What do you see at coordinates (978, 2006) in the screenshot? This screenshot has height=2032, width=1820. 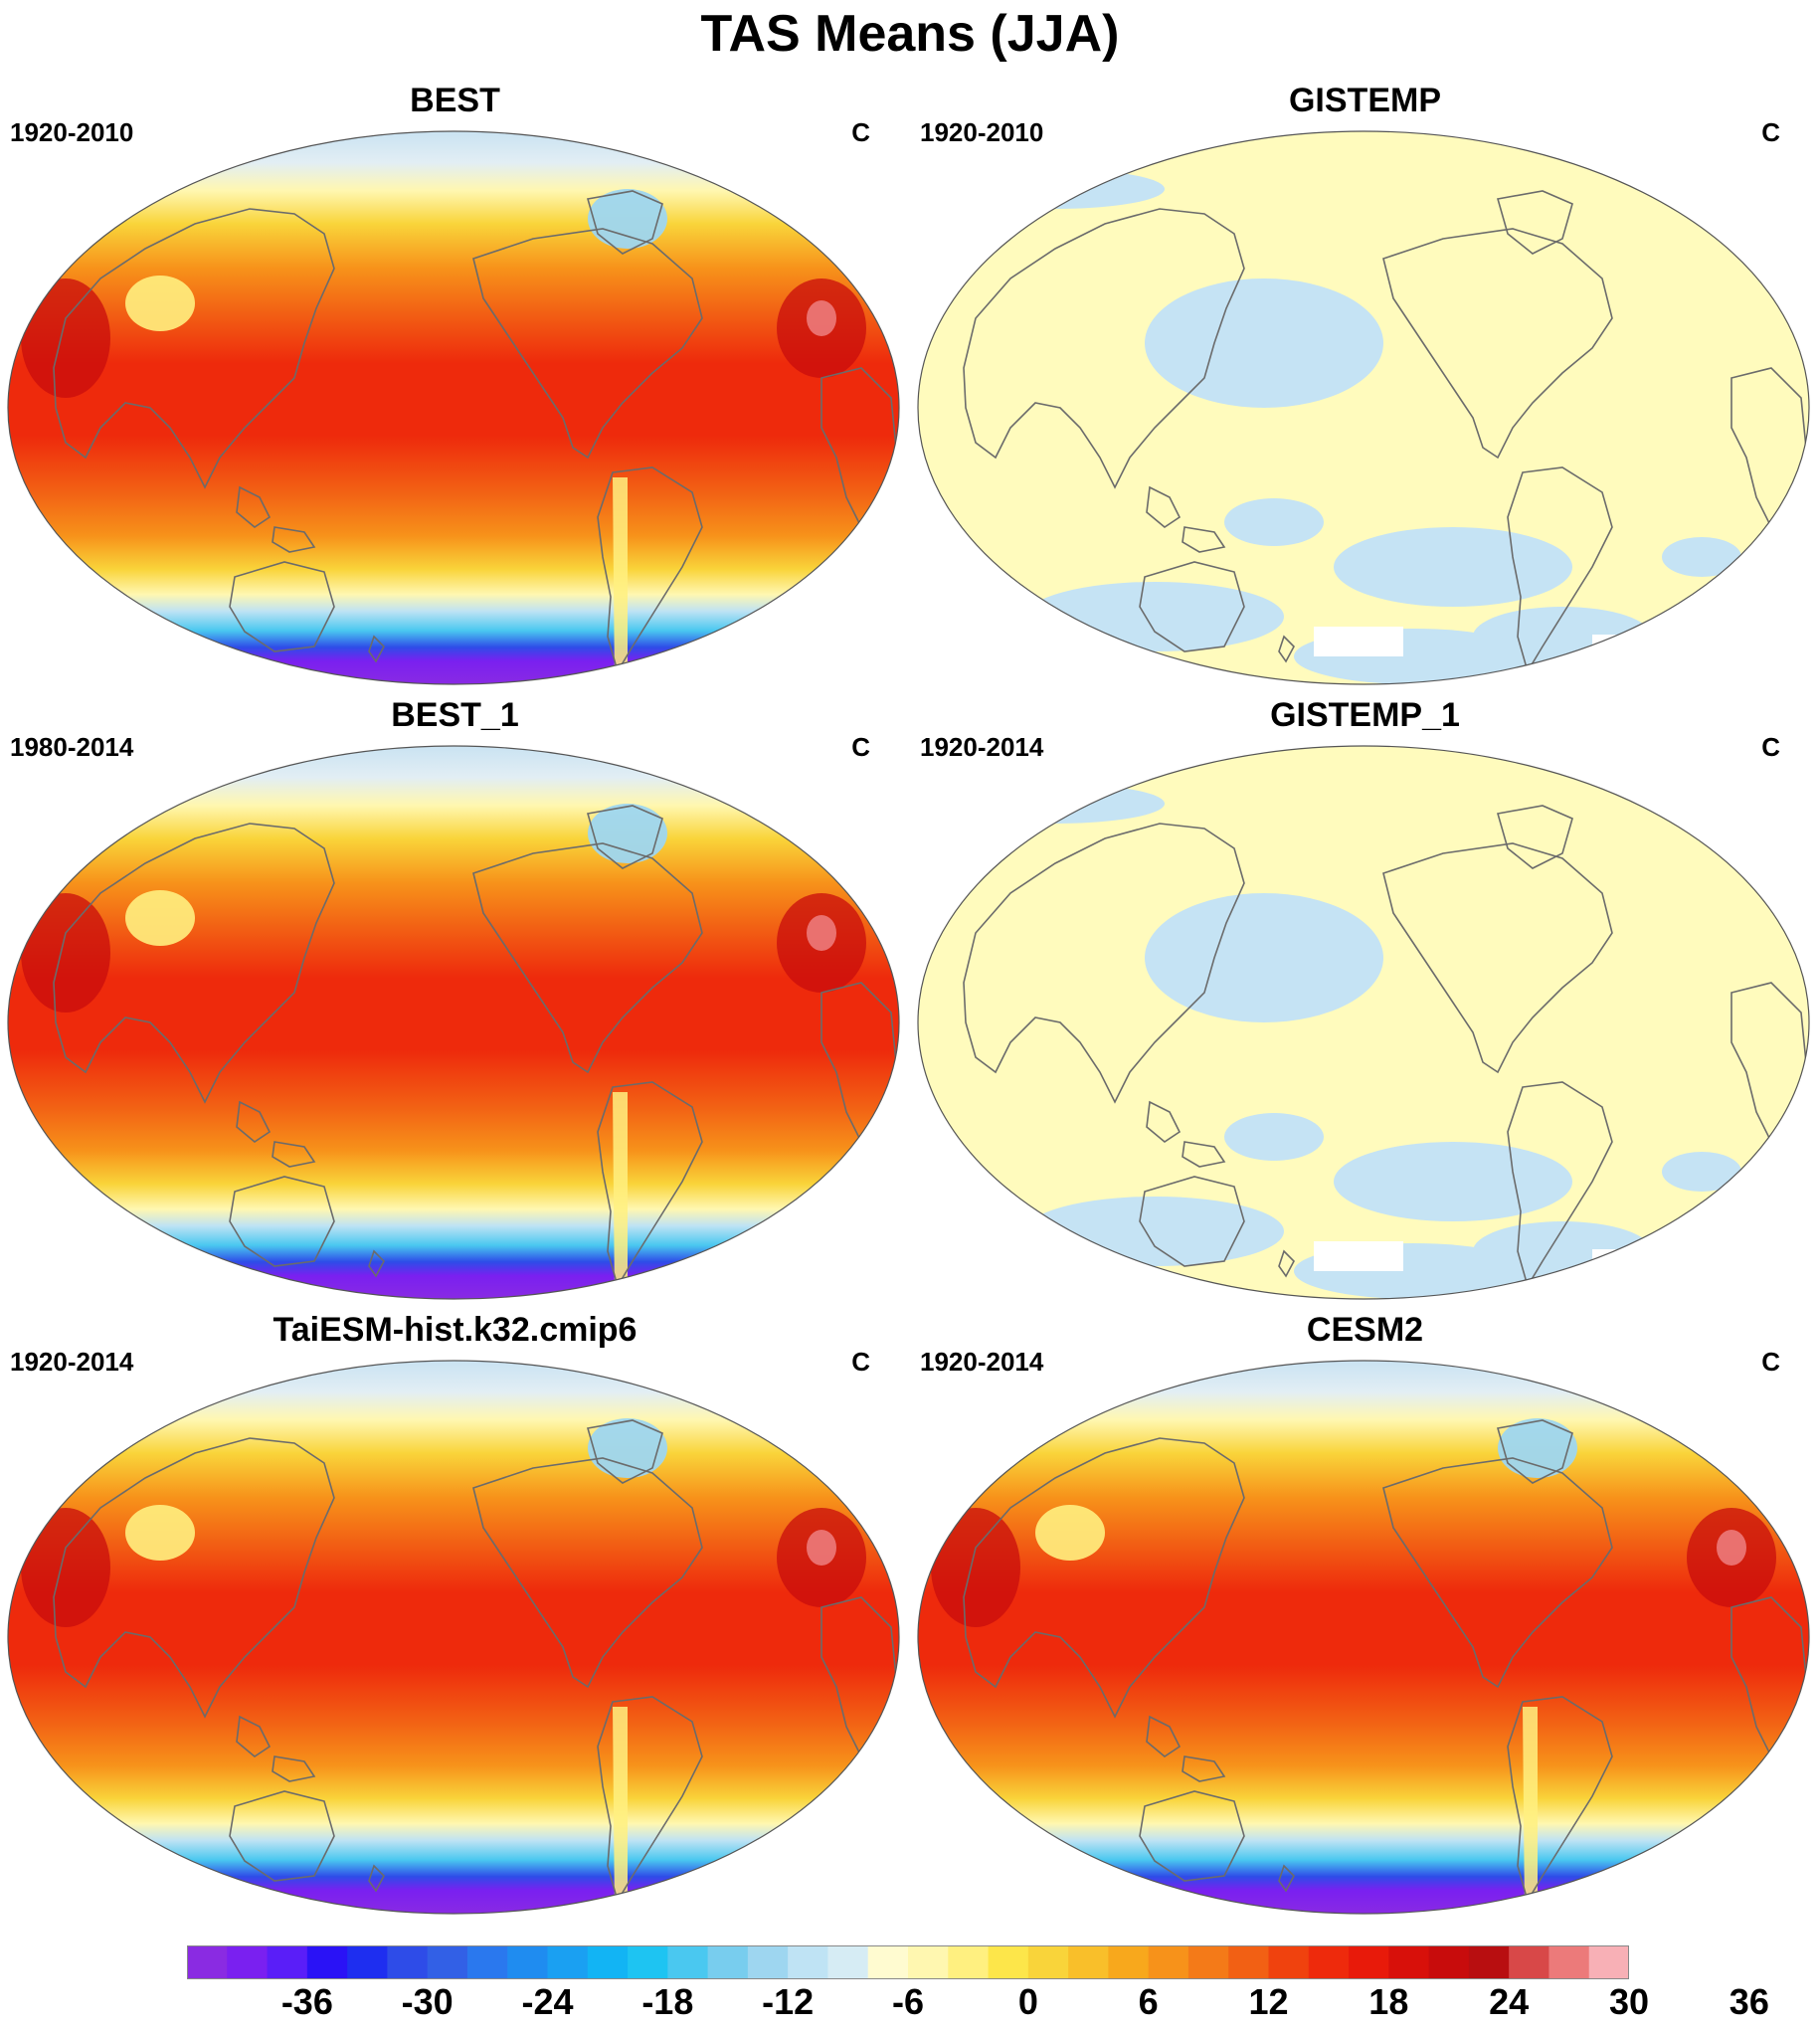 I see `colorbar-labels: -36 -30 -24 -18 -12 -6 0 6 12 18 24 30 36` at bounding box center [978, 2006].